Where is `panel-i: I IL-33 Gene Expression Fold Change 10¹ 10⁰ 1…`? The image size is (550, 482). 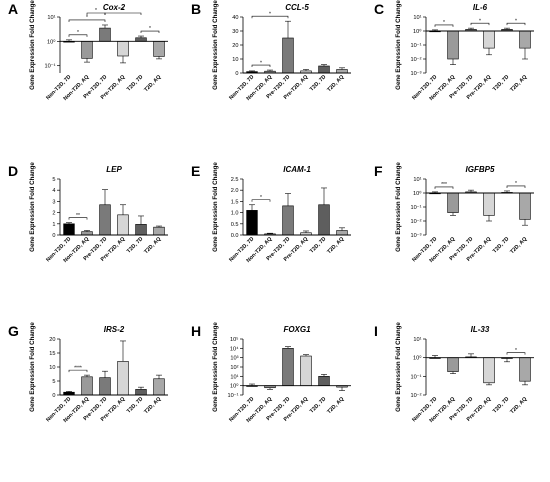 panel-i: I IL-33 Gene Expression Fold Change 10¹ 10⁰ 1… is located at coordinates (454, 373).